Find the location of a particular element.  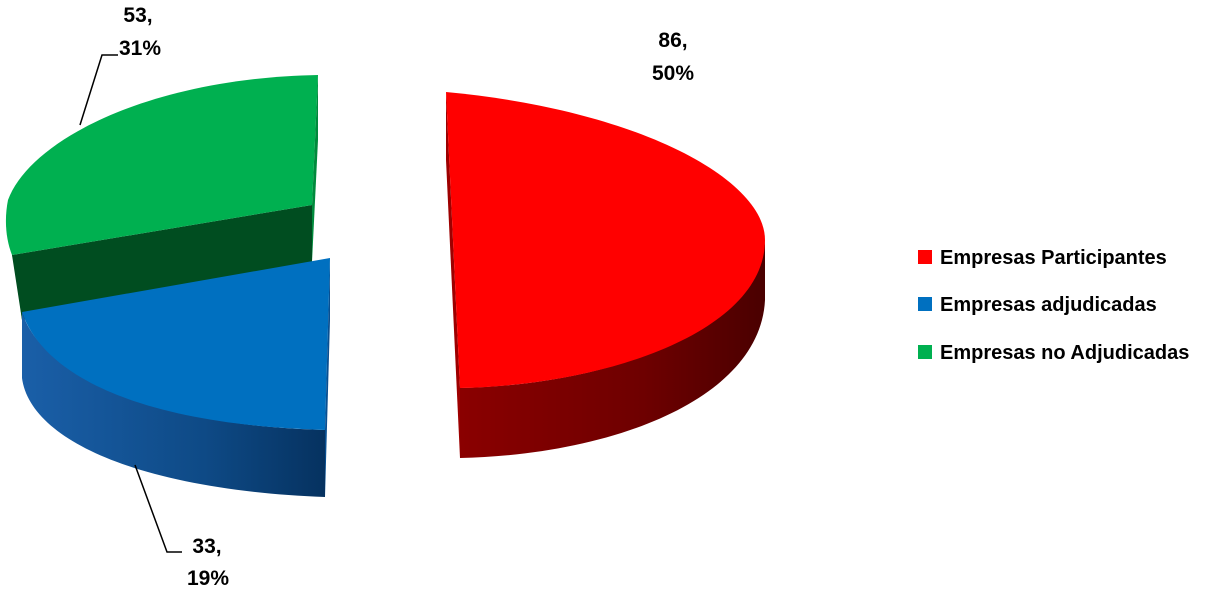

slice-side-red is located at coordinates (612, 349).